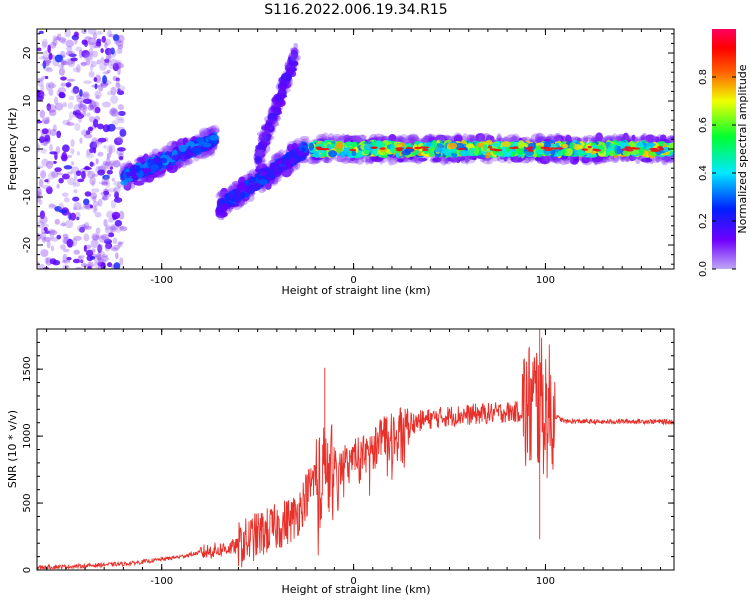 The image size is (750, 604). Describe the element at coordinates (703, 269) in the screenshot. I see `colorbar-tick-label: 0.0` at that location.